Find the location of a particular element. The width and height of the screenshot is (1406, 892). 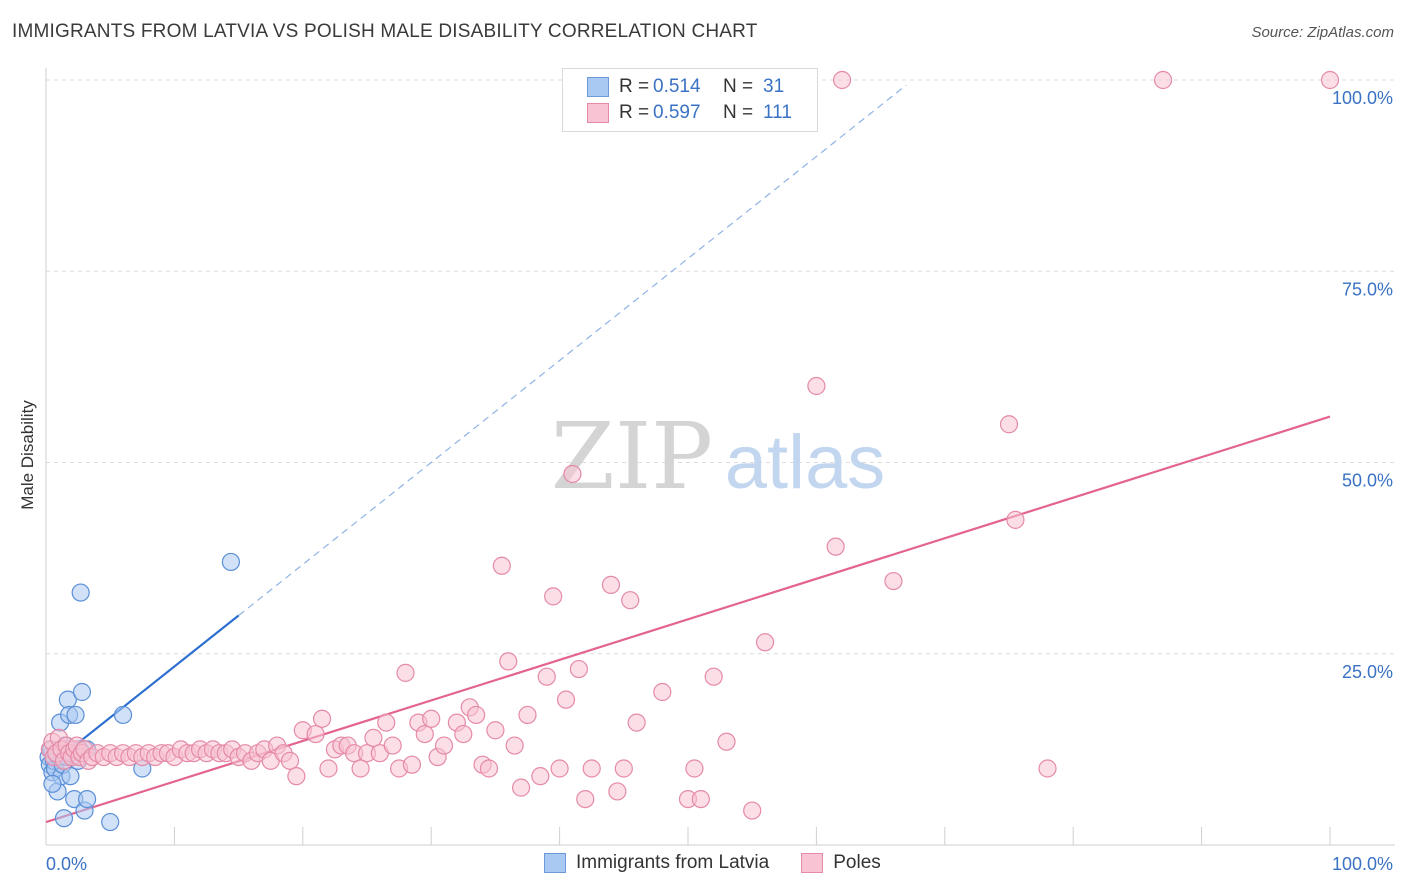

y-tick-label: 100.0% is located at coordinates (1362, 98).